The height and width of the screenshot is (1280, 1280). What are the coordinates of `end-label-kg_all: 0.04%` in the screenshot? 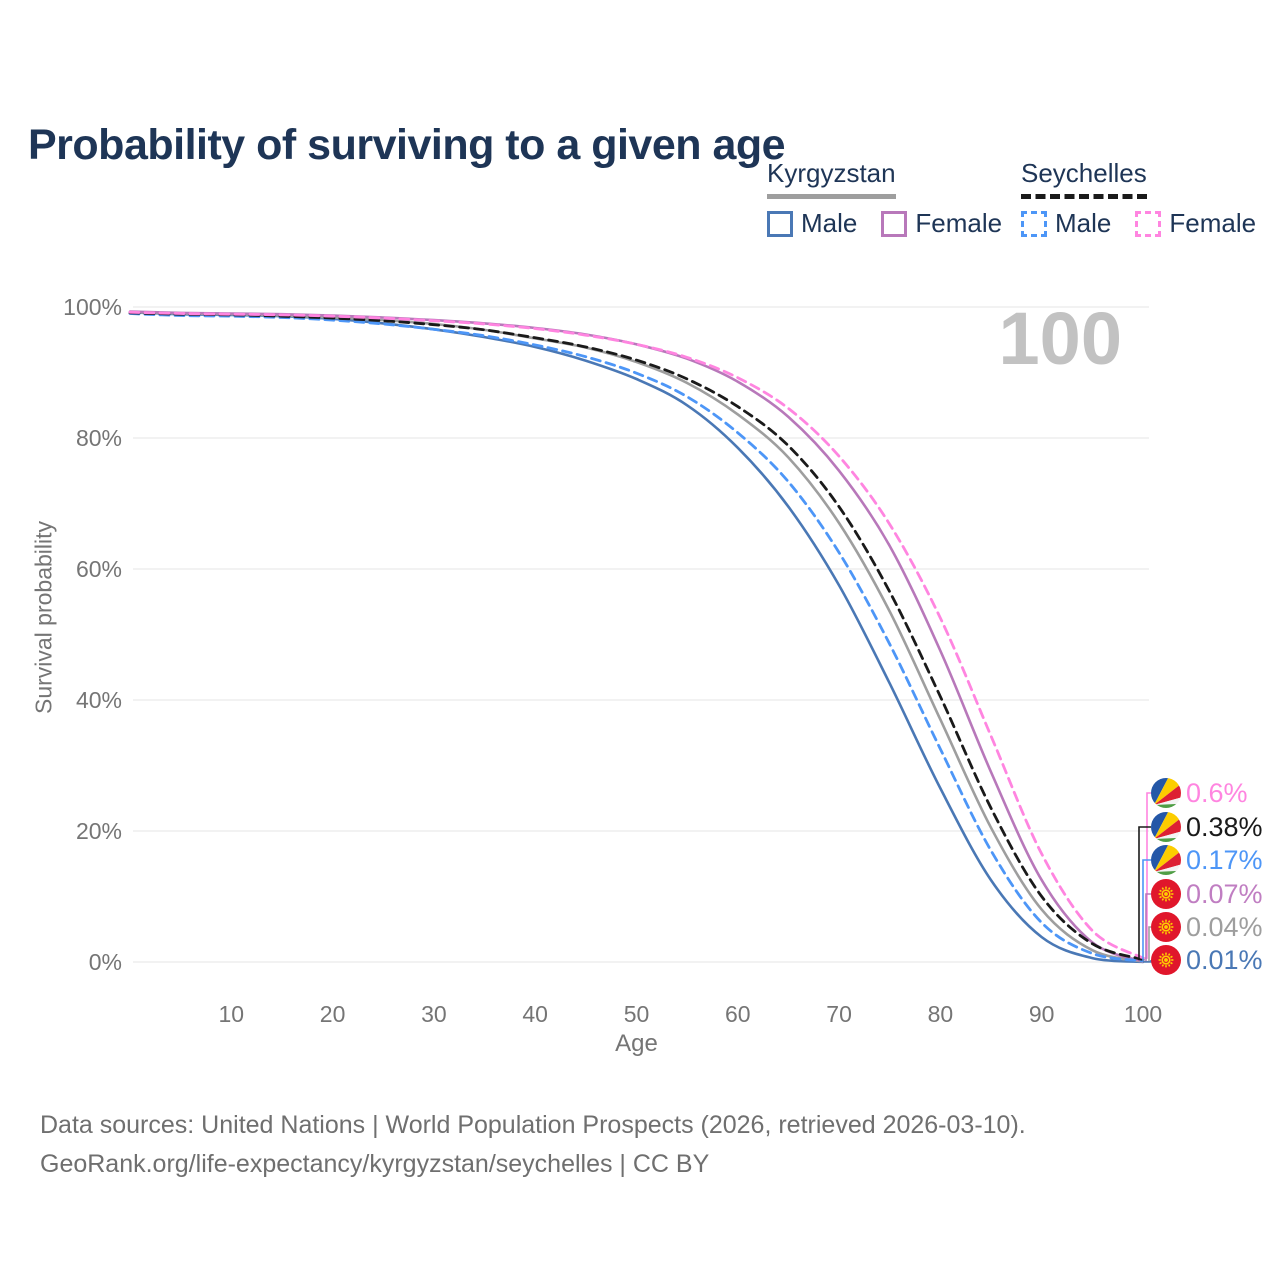 It's located at (1207, 927).